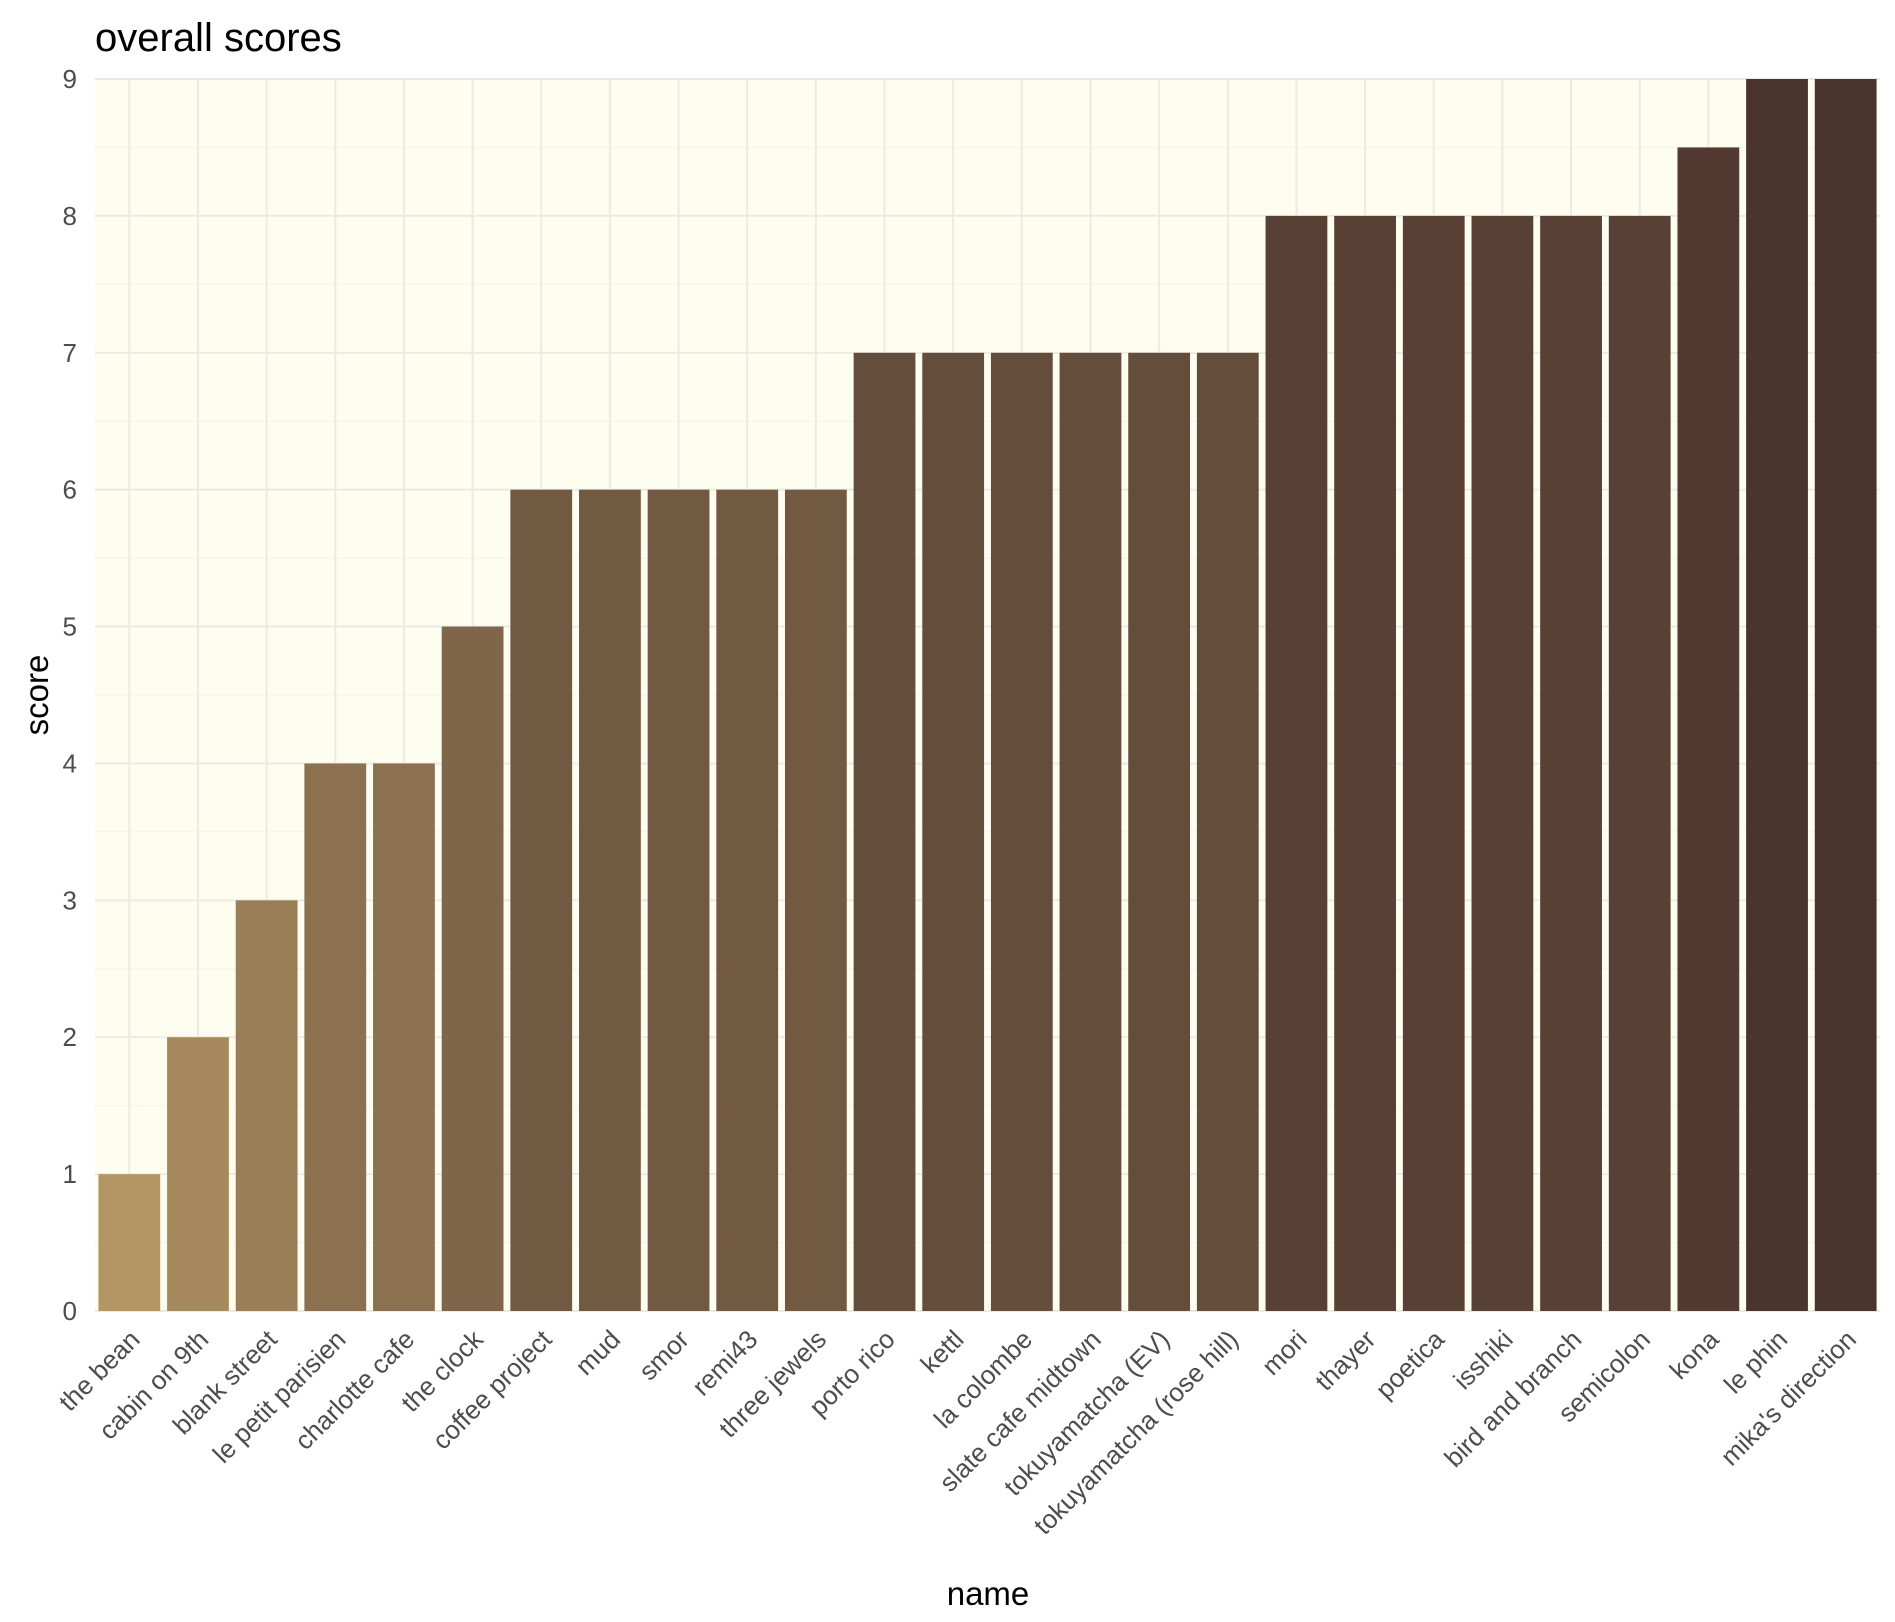  I want to click on bar-bird-and-branch, so click(1571, 763).